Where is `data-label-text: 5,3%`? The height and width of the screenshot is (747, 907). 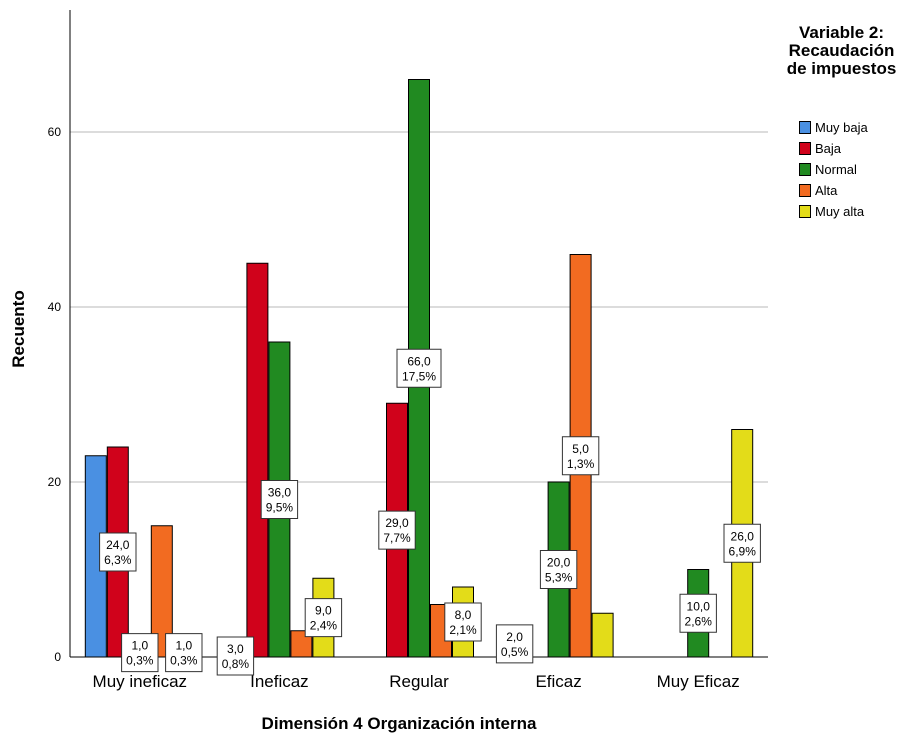
data-label-text: 5,3% is located at coordinates (559, 578).